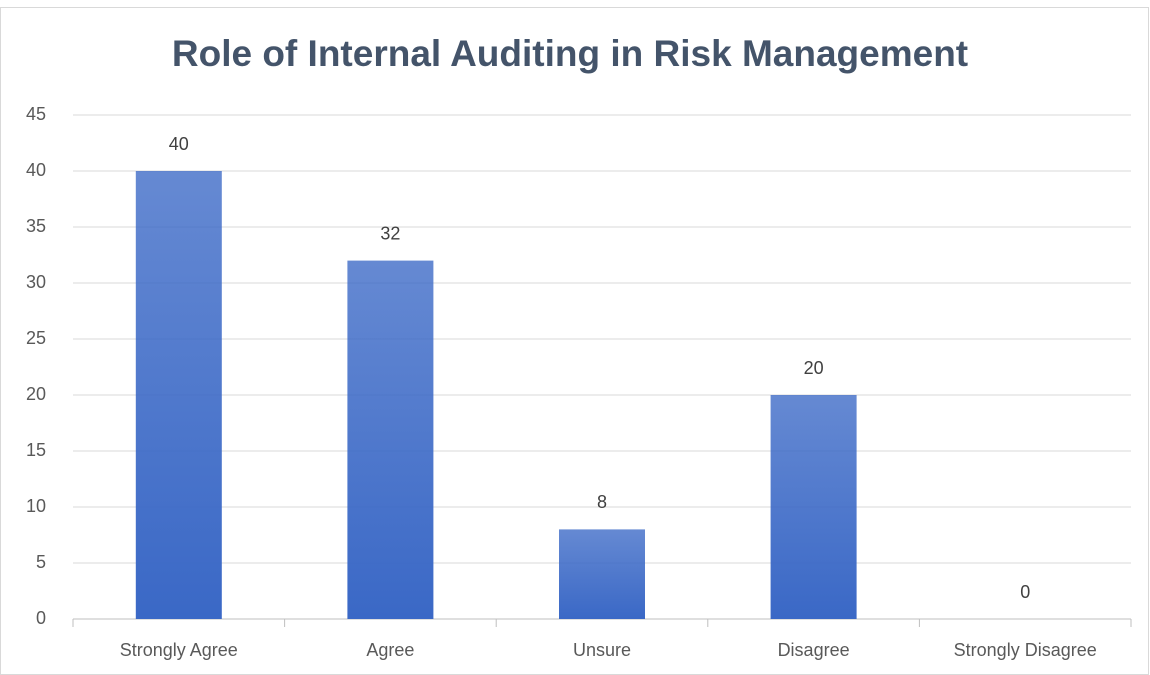  What do you see at coordinates (41, 562) in the screenshot?
I see `y-tick-label: 5` at bounding box center [41, 562].